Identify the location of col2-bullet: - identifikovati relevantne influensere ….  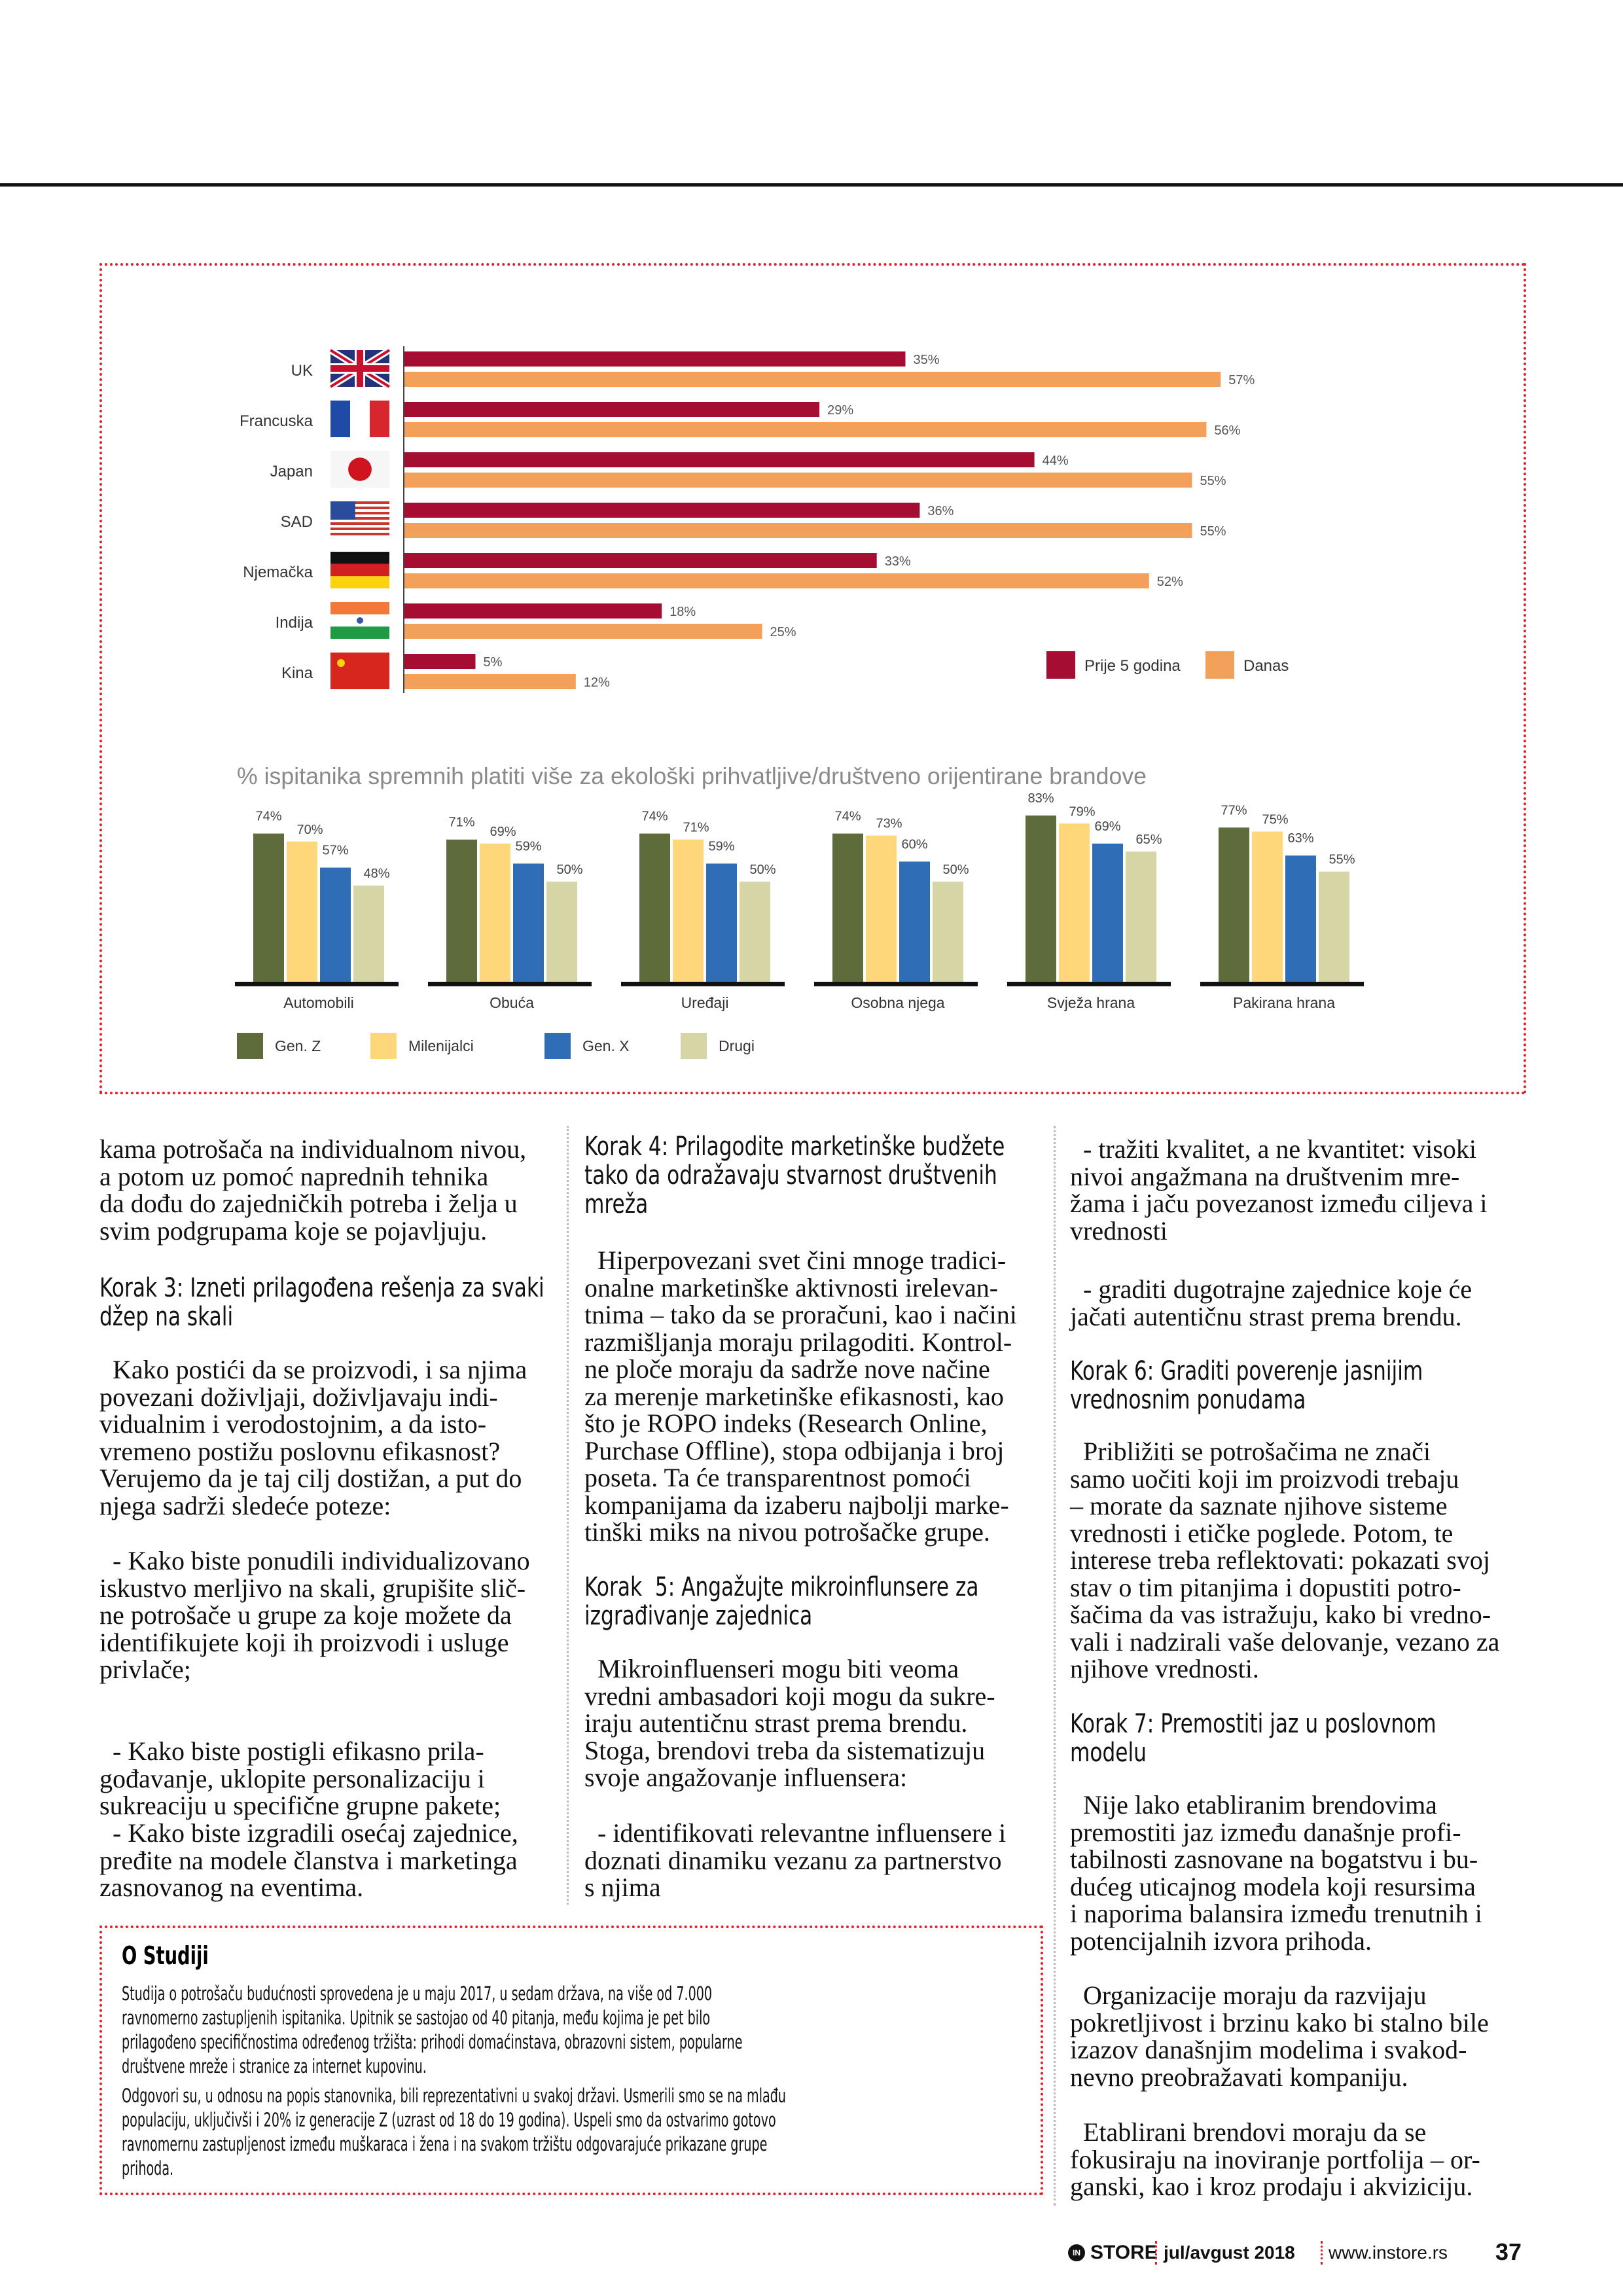
(796, 1860).